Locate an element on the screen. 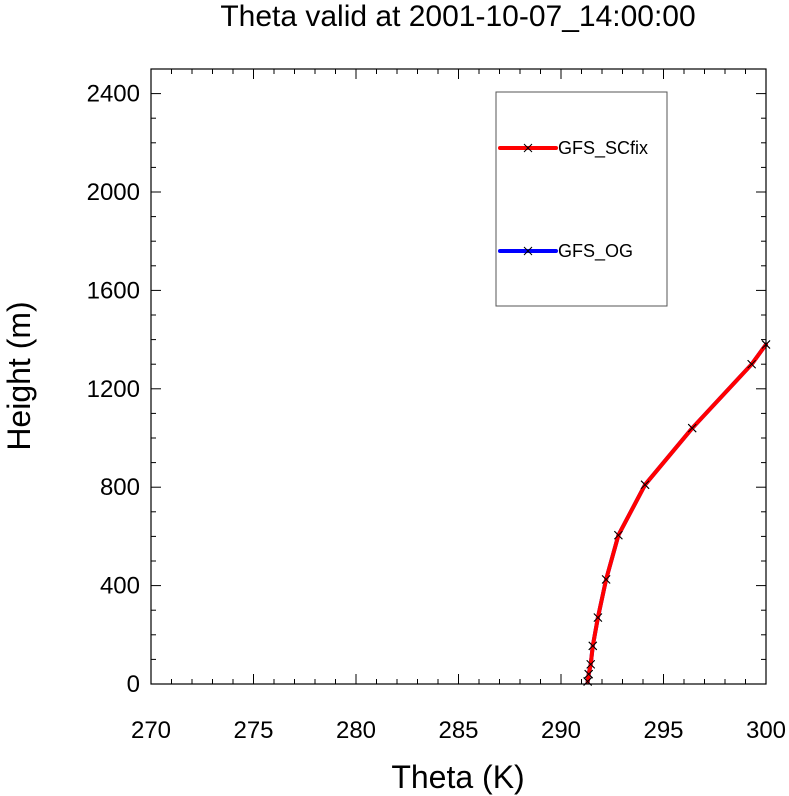 The width and height of the screenshot is (789, 796). x-tick-label: 295 is located at coordinates (663, 730).